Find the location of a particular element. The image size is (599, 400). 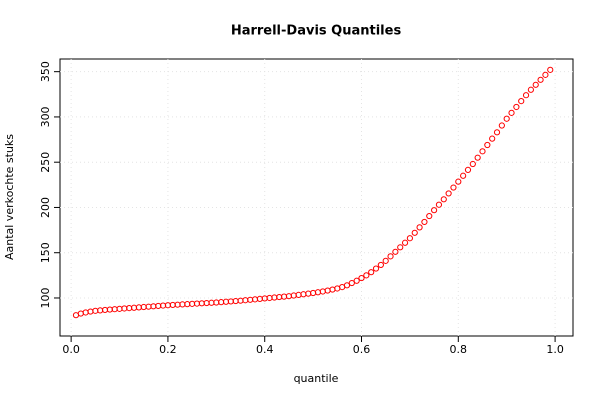

x-tick-label: 1.0 is located at coordinates (555, 349).